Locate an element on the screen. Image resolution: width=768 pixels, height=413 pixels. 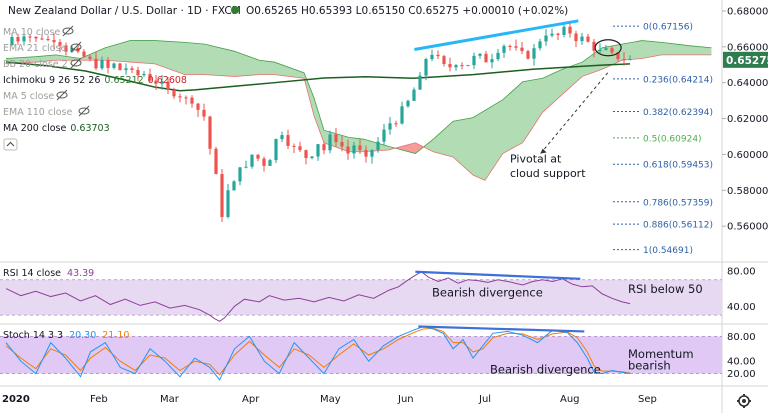
stoch-d-line is located at coordinates (318, 351).